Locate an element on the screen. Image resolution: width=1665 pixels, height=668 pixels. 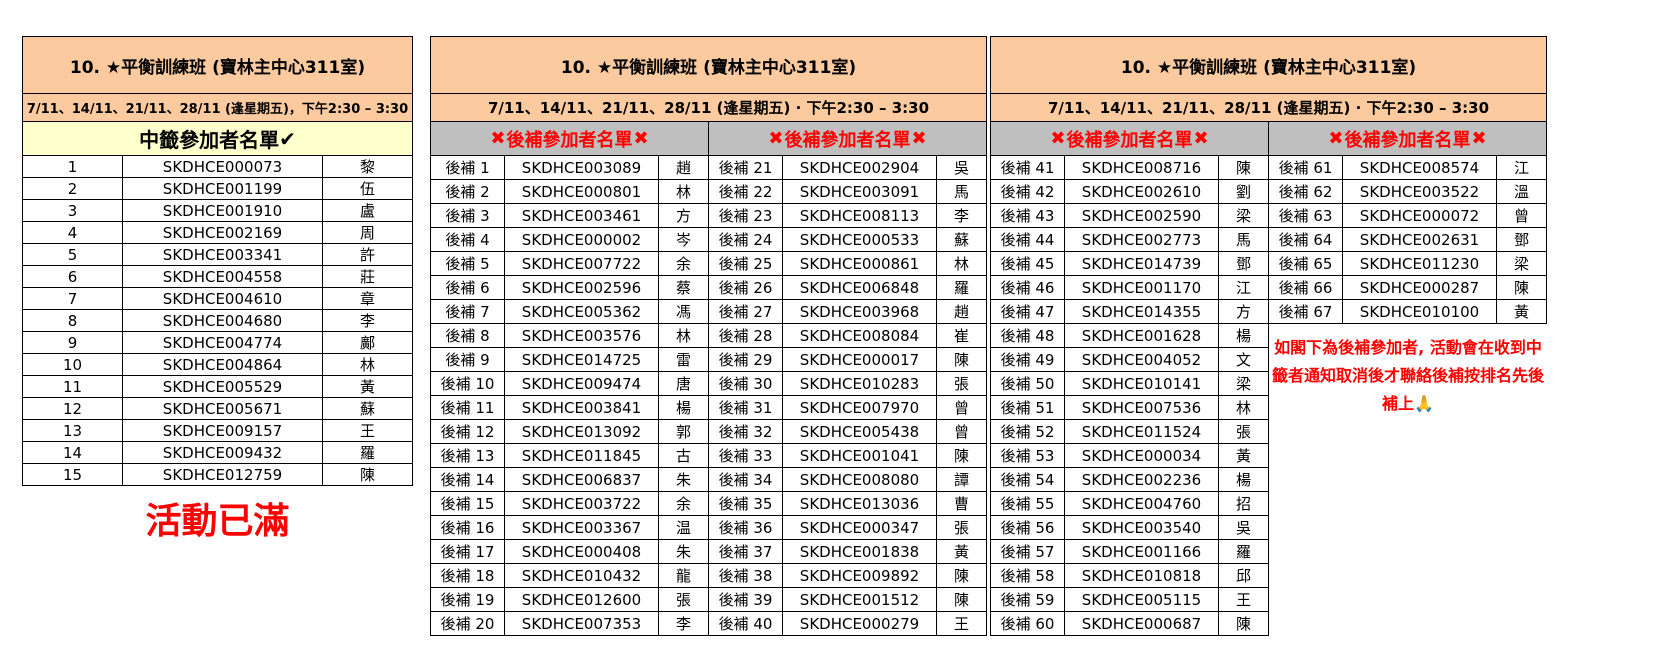
rank-cell: 6 is located at coordinates (73, 277).